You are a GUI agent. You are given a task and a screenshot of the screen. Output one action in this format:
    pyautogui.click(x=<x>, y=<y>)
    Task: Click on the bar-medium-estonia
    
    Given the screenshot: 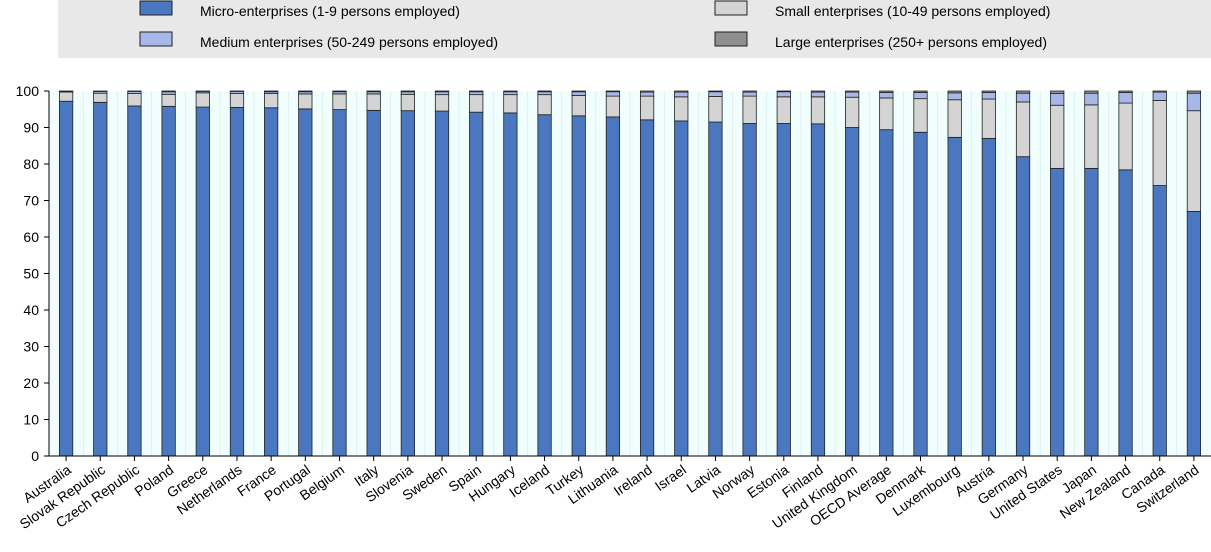 What is the action you would take?
    pyautogui.click(x=783, y=94)
    